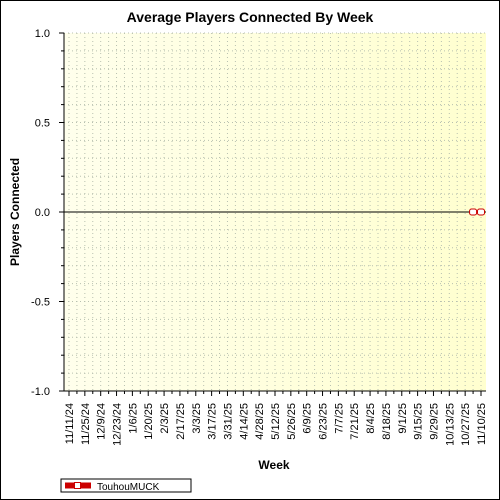  What do you see at coordinates (387, 421) in the screenshot?
I see `x-tick-label: 8/18/25` at bounding box center [387, 421].